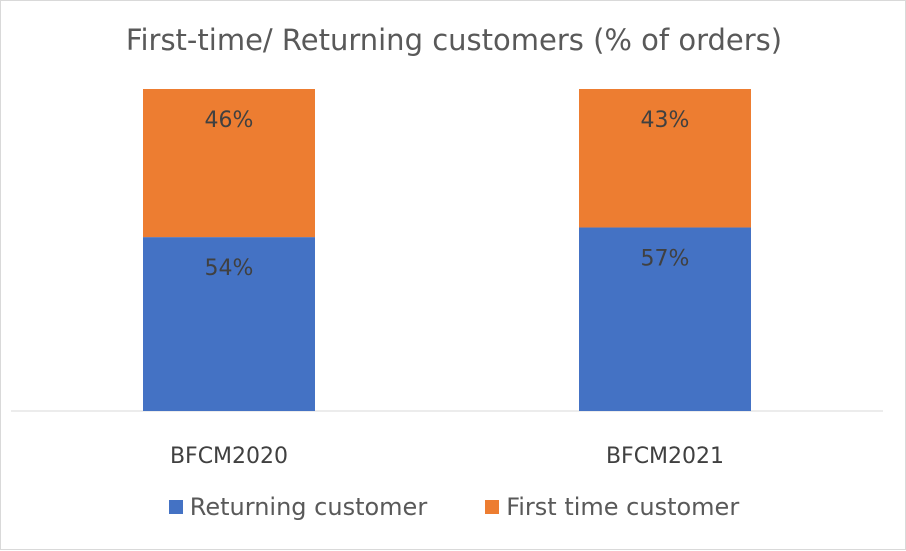  Describe the element at coordinates (229, 456) in the screenshot. I see `category-label-bfcm2020: BFCM2020` at that location.